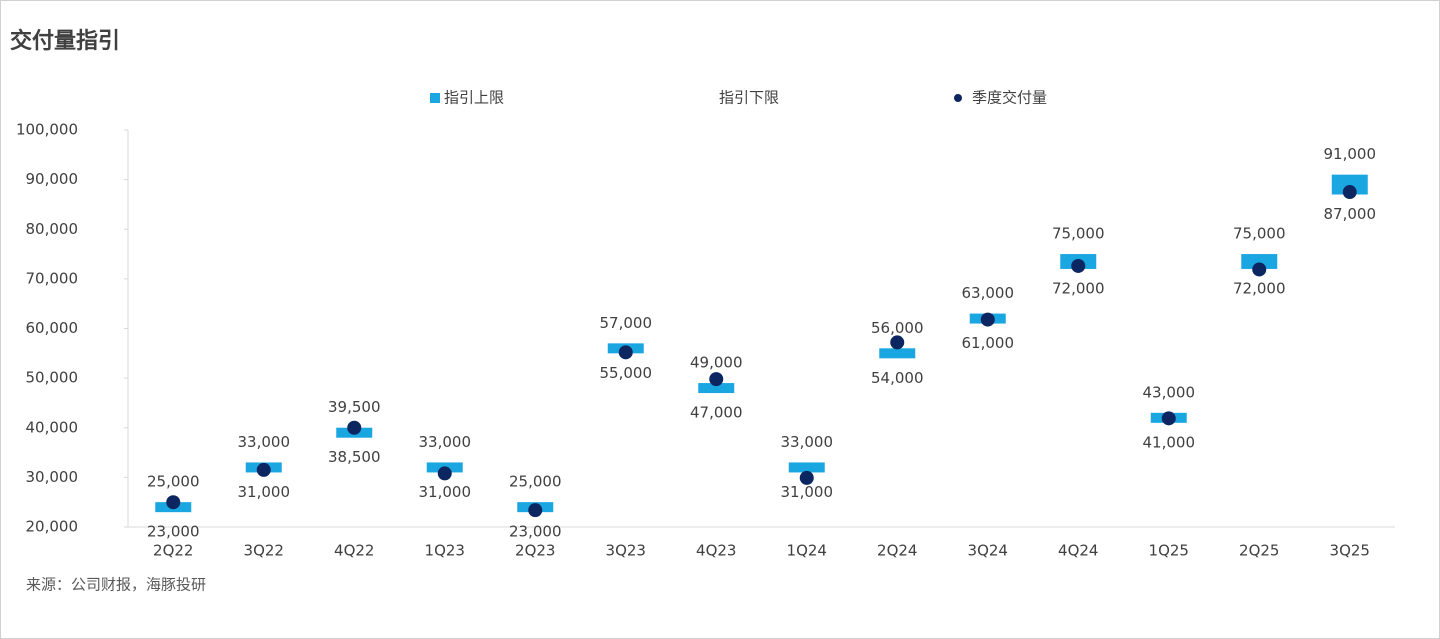 Image resolution: width=1440 pixels, height=639 pixels. What do you see at coordinates (1350, 214) in the screenshot?
I see `value-label: 87,000` at bounding box center [1350, 214].